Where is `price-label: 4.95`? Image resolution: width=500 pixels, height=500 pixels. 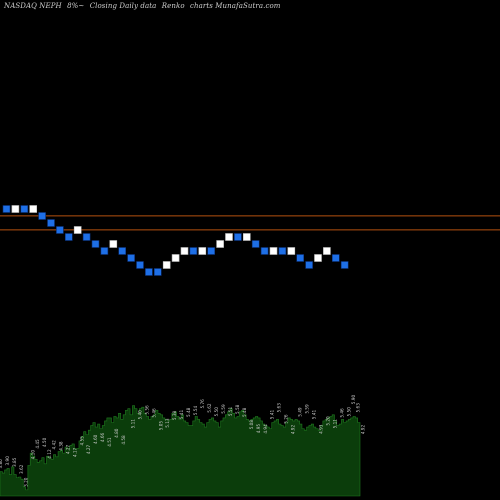 price-label: 4.95 is located at coordinates (258, 429).